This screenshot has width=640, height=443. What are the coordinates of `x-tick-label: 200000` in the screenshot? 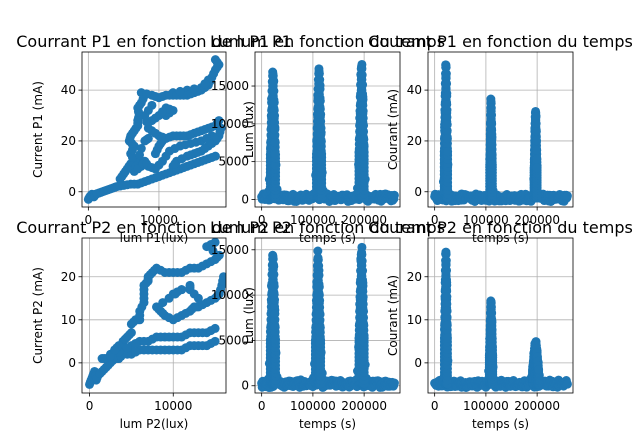 It's located at (537, 406).